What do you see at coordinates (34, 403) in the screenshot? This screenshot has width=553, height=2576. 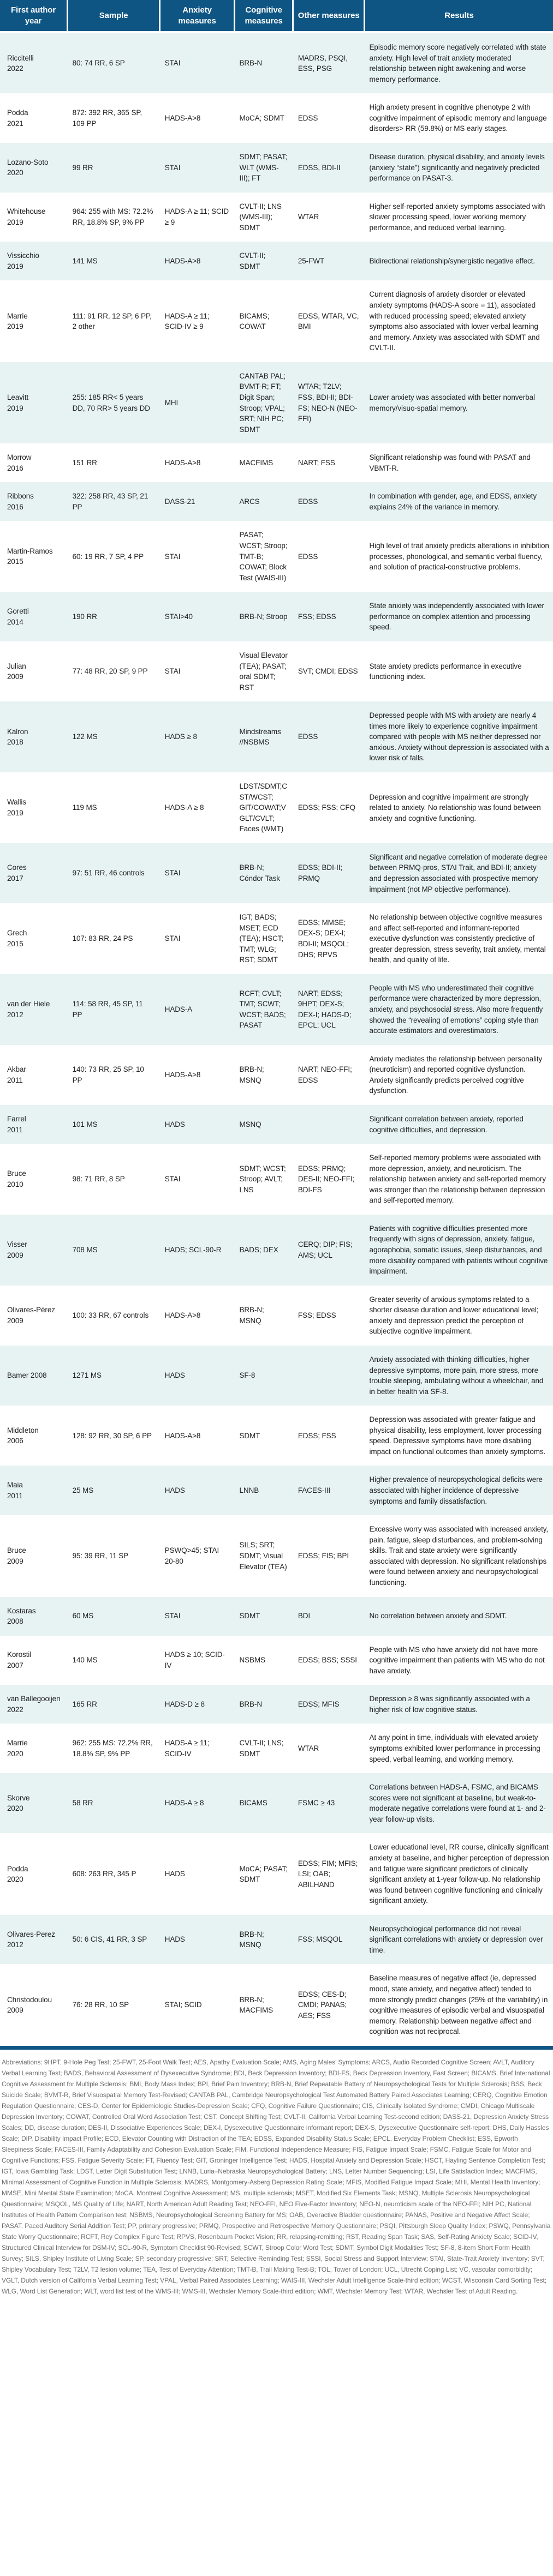 I see `author-year-cell: Leavitt 2019` at bounding box center [34, 403].